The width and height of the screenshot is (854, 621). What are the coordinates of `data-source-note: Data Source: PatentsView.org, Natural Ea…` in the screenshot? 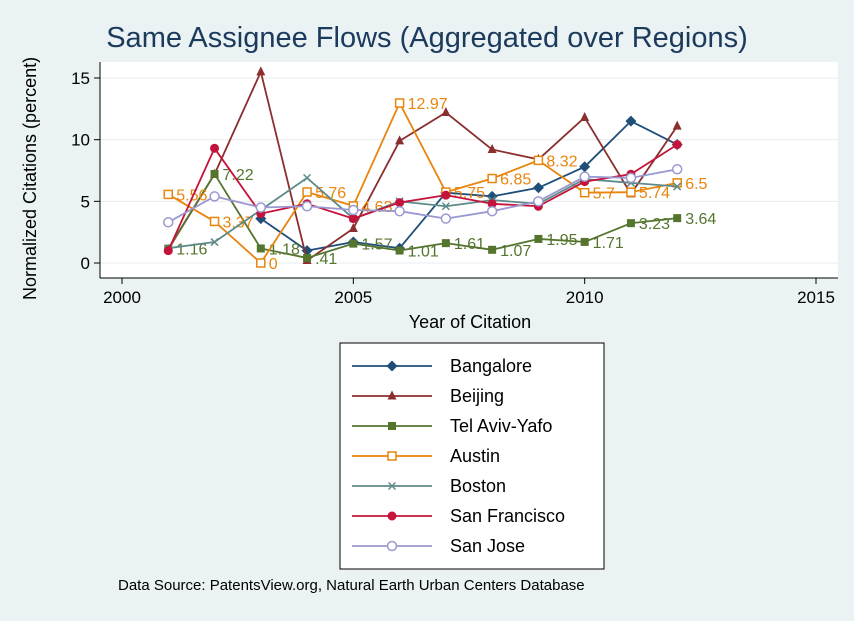 It's located at (351, 585).